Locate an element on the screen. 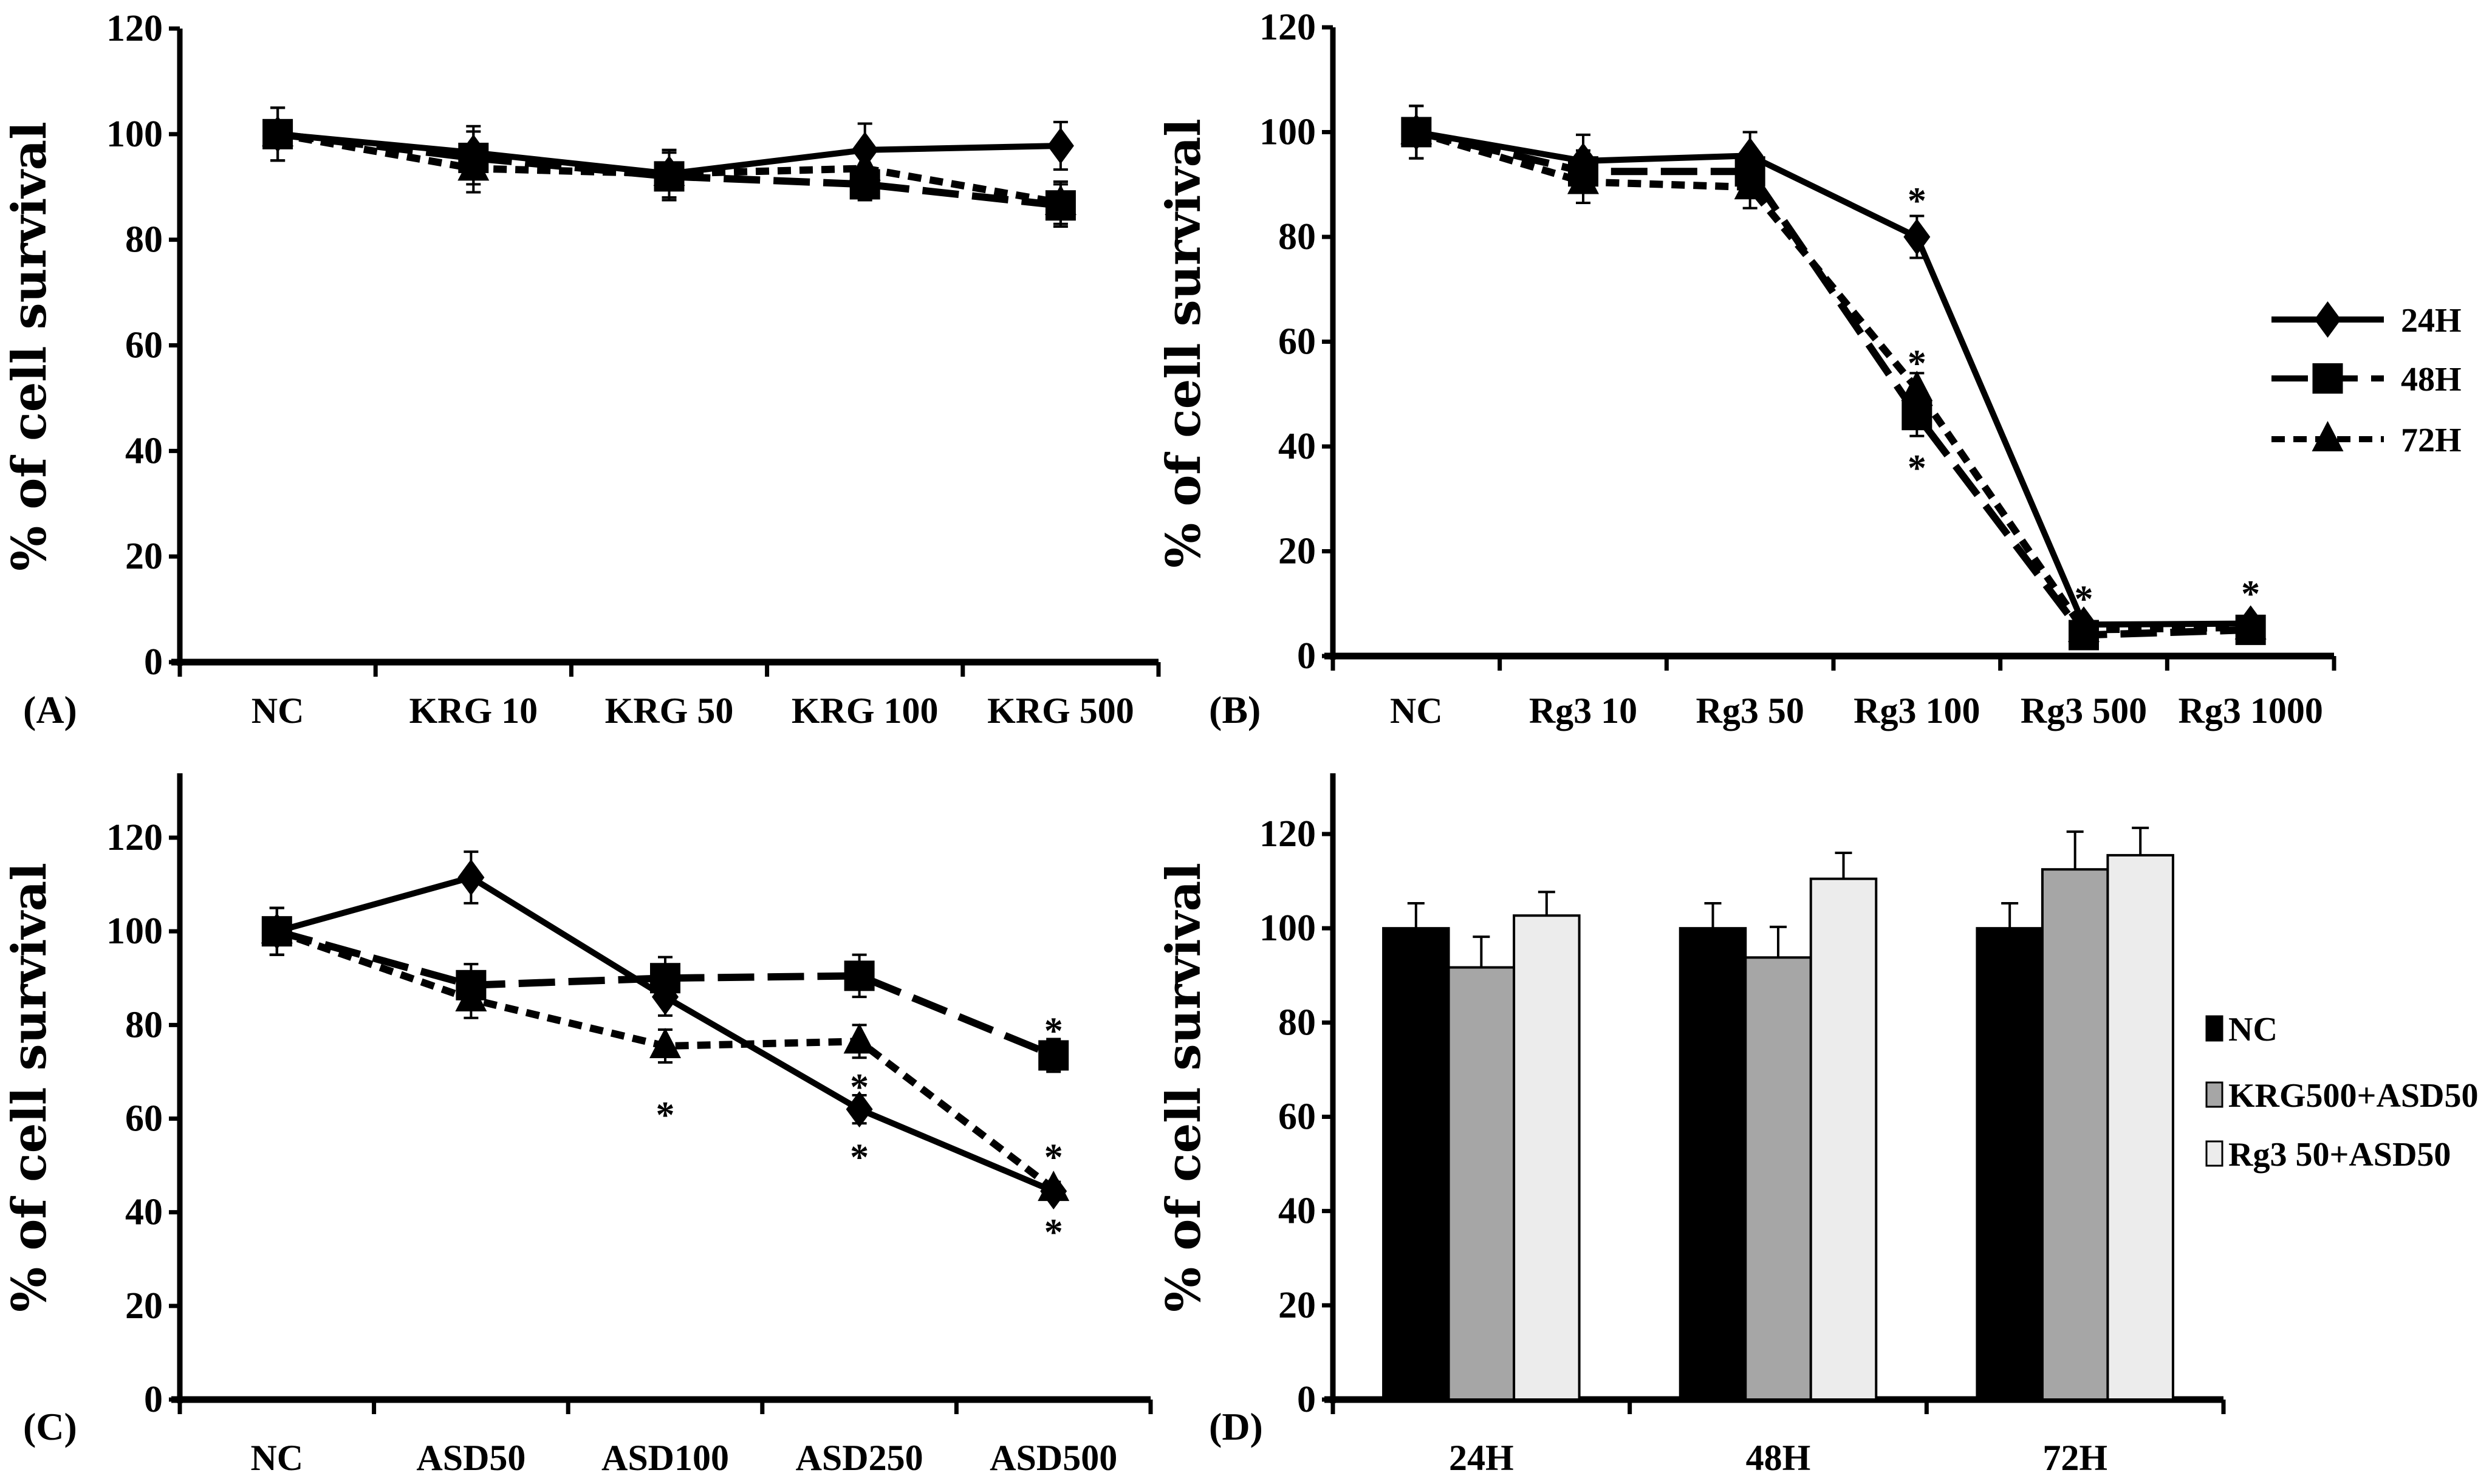 Image resolution: width=2492 pixels, height=1484 pixels. panel-label: (A) is located at coordinates (50, 709).